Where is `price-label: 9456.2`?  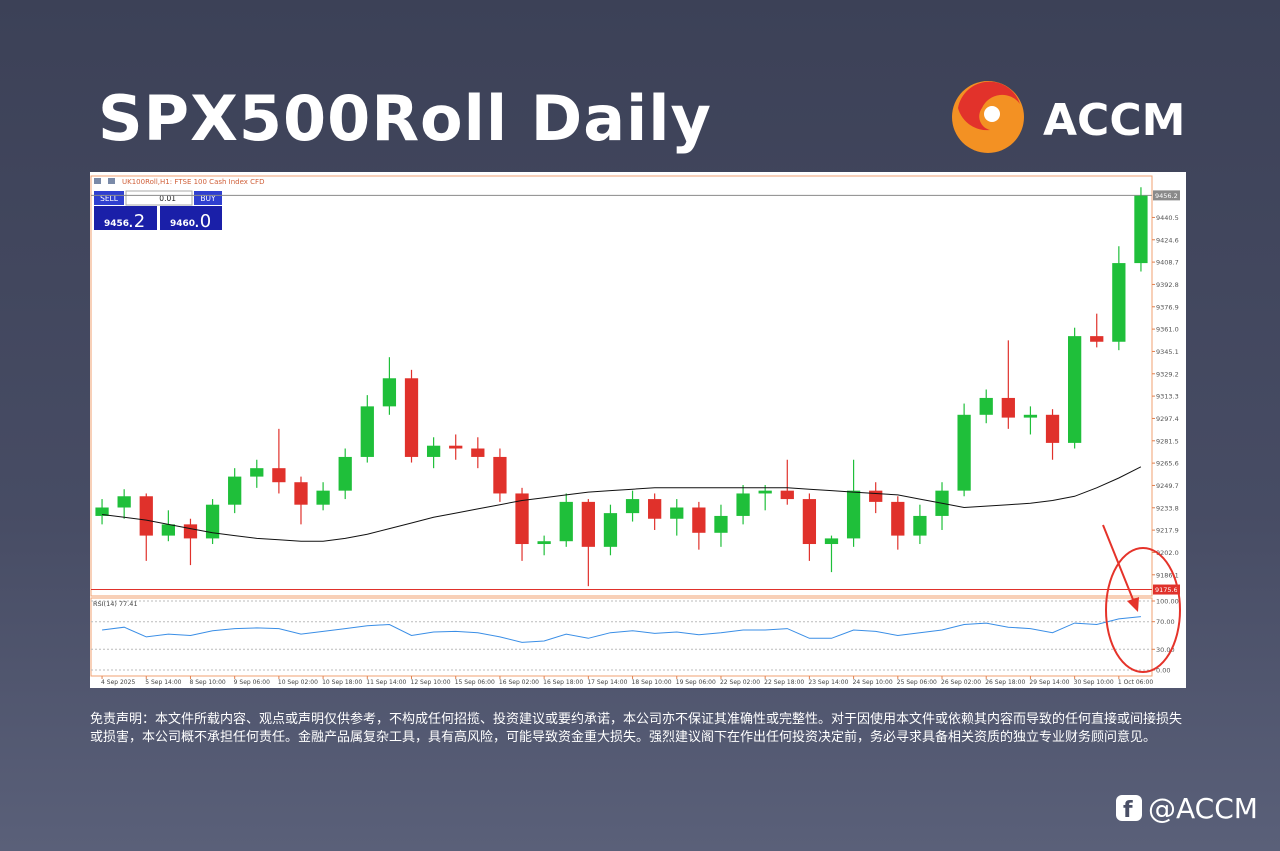 price-label: 9456.2 is located at coordinates (1166, 196).